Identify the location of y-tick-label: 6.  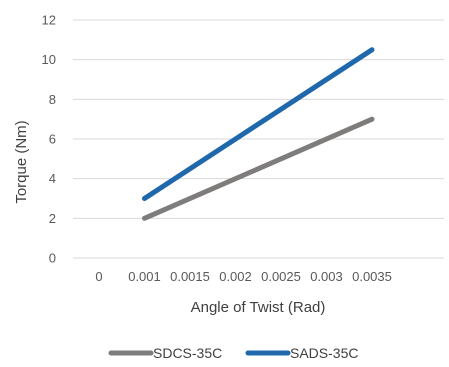
(52, 139).